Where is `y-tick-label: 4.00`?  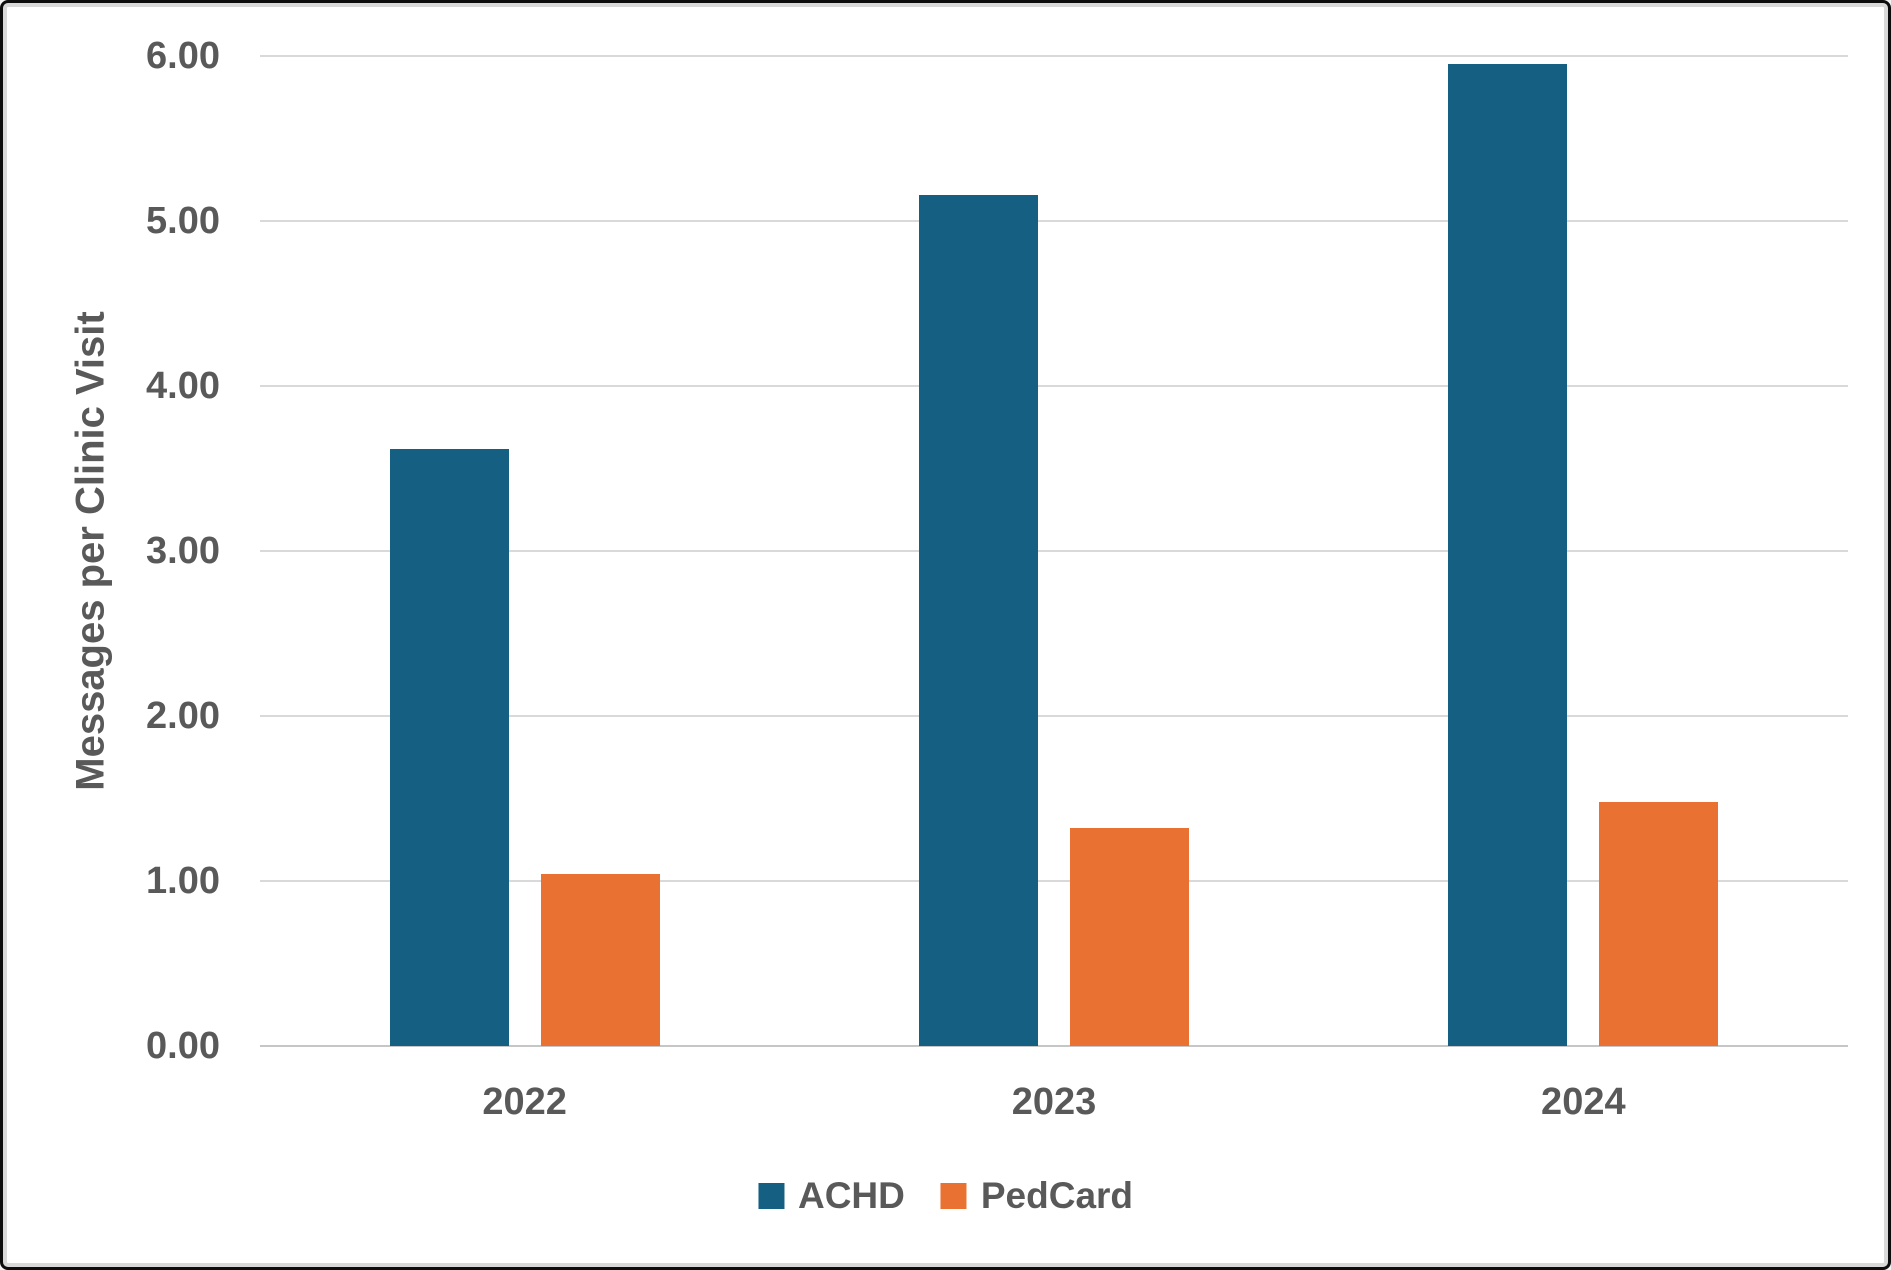 y-tick-label: 4.00 is located at coordinates (183, 386).